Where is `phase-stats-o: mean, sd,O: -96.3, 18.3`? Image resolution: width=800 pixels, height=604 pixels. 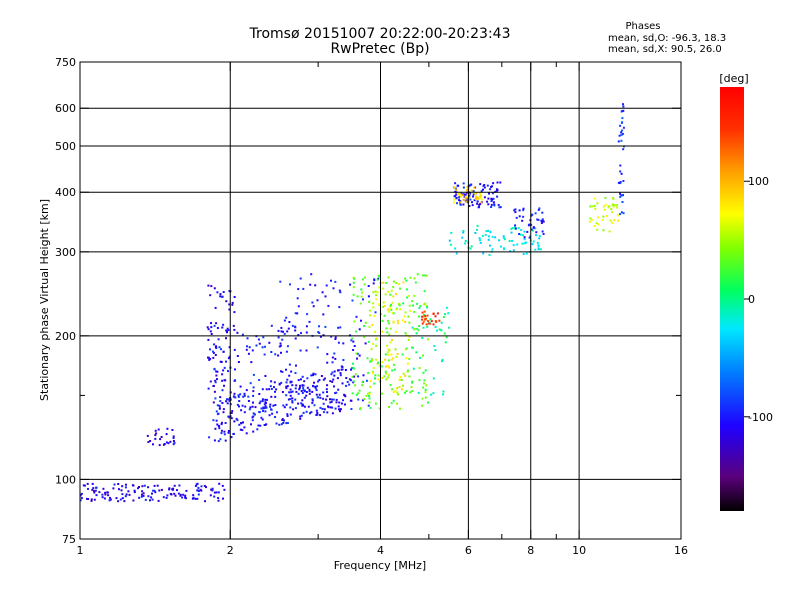
phase-stats-o: mean, sd,O: -96.3, 18.3 is located at coordinates (667, 38).